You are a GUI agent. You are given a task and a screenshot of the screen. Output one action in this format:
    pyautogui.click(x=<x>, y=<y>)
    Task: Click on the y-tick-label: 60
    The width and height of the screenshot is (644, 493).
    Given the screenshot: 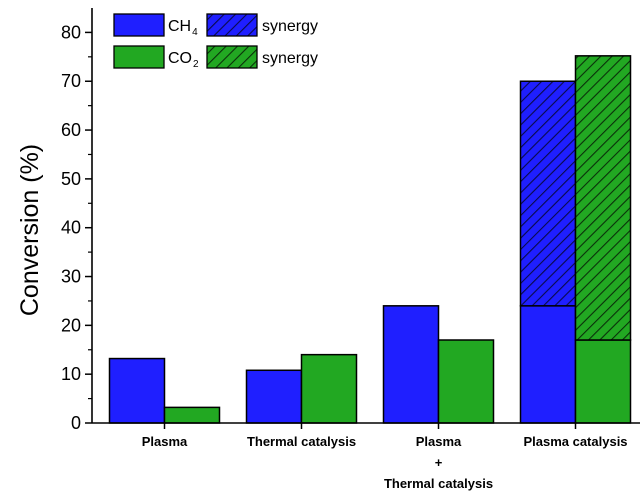 What is the action you would take?
    pyautogui.click(x=71, y=130)
    